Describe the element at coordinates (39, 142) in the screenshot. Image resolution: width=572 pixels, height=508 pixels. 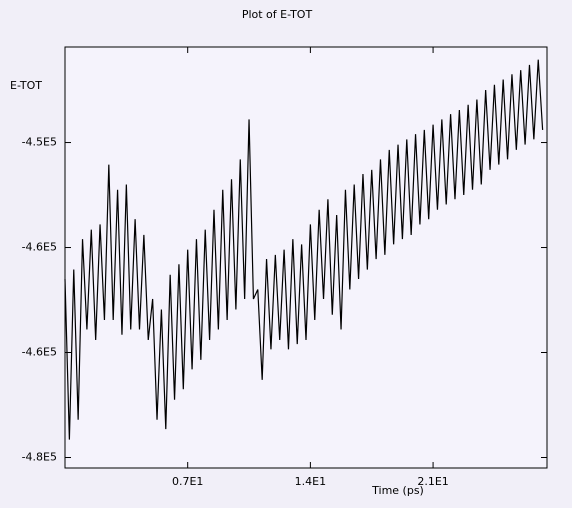
I see `y-tick-label: -4.5E5` at that location.